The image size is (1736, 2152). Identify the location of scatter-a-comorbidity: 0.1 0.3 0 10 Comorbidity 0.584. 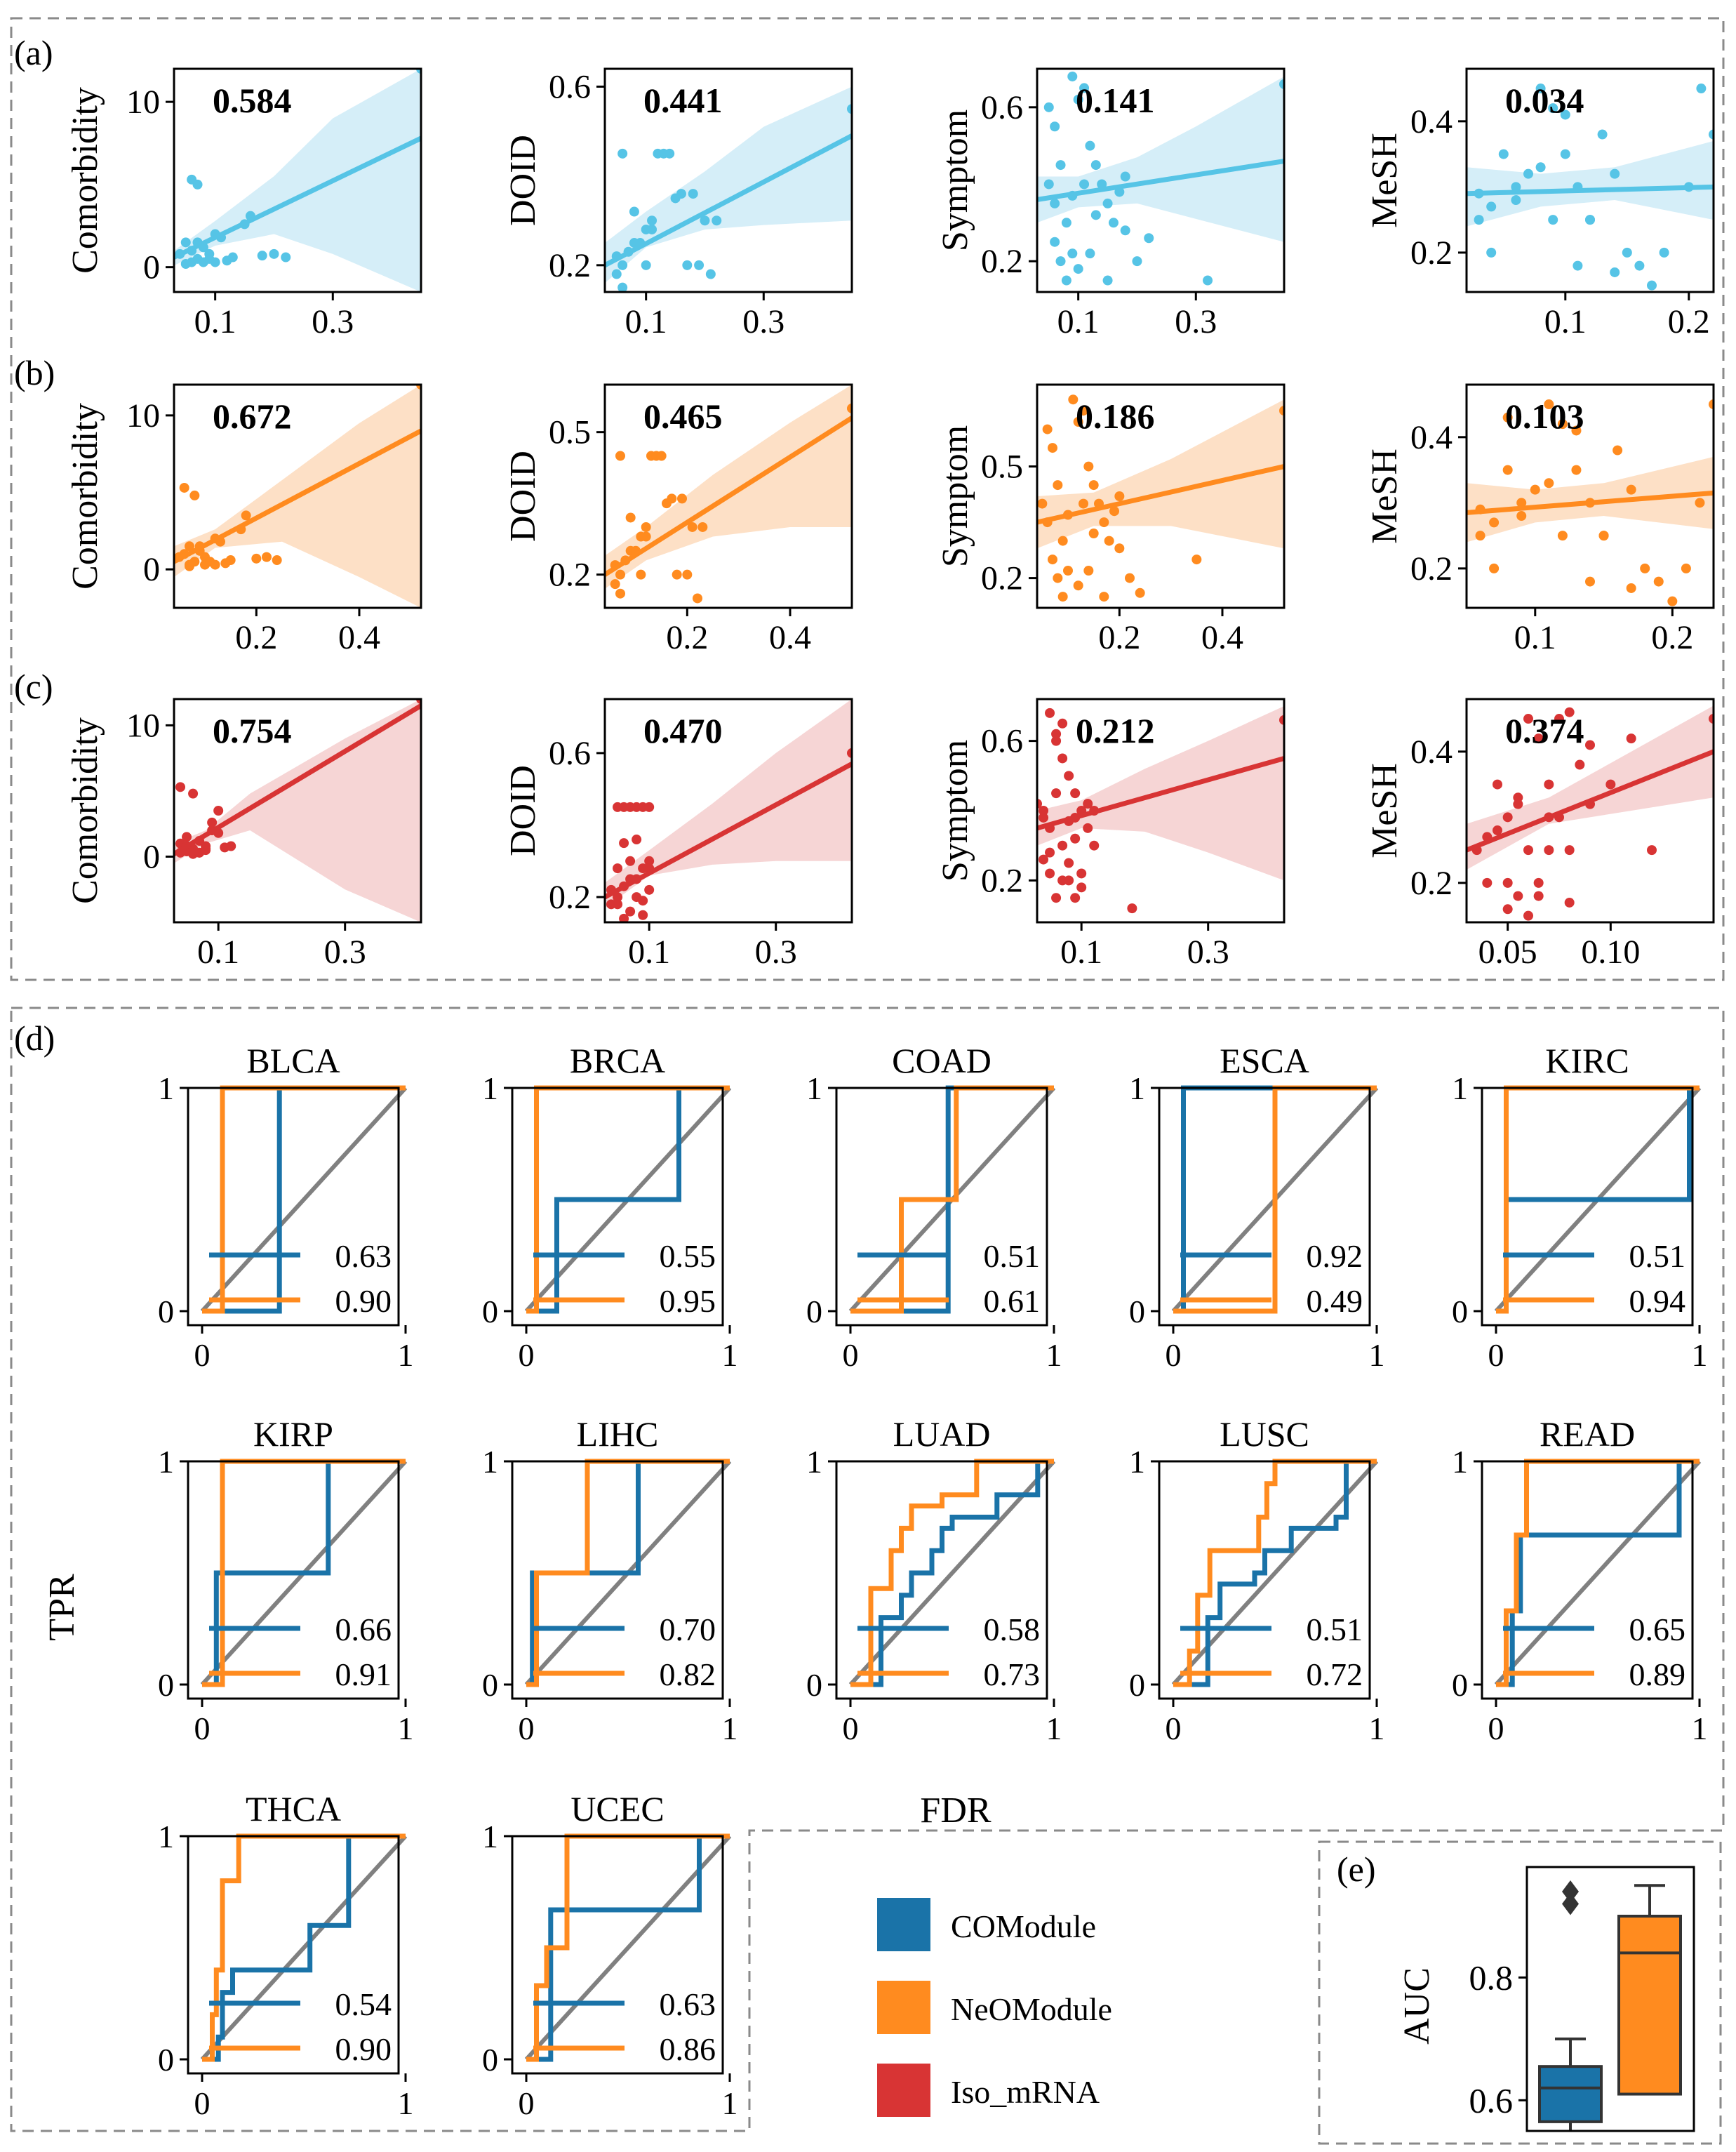
(243, 203).